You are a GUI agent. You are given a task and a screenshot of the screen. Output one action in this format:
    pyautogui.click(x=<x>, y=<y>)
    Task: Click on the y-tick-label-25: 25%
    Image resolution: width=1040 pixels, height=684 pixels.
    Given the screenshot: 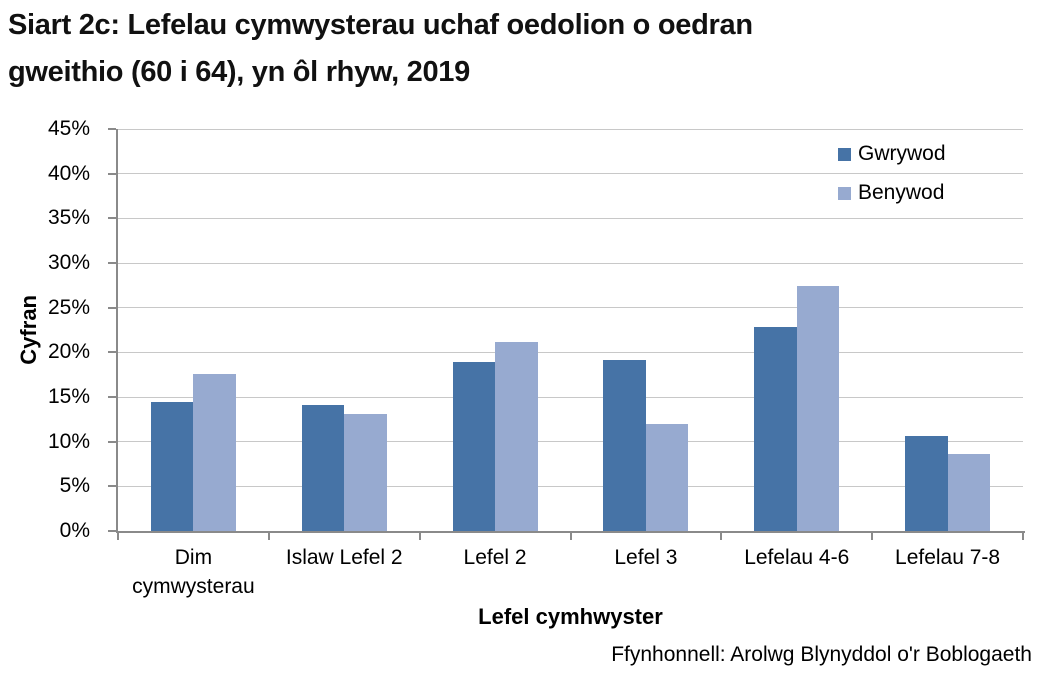 What is the action you would take?
    pyautogui.click(x=68, y=307)
    